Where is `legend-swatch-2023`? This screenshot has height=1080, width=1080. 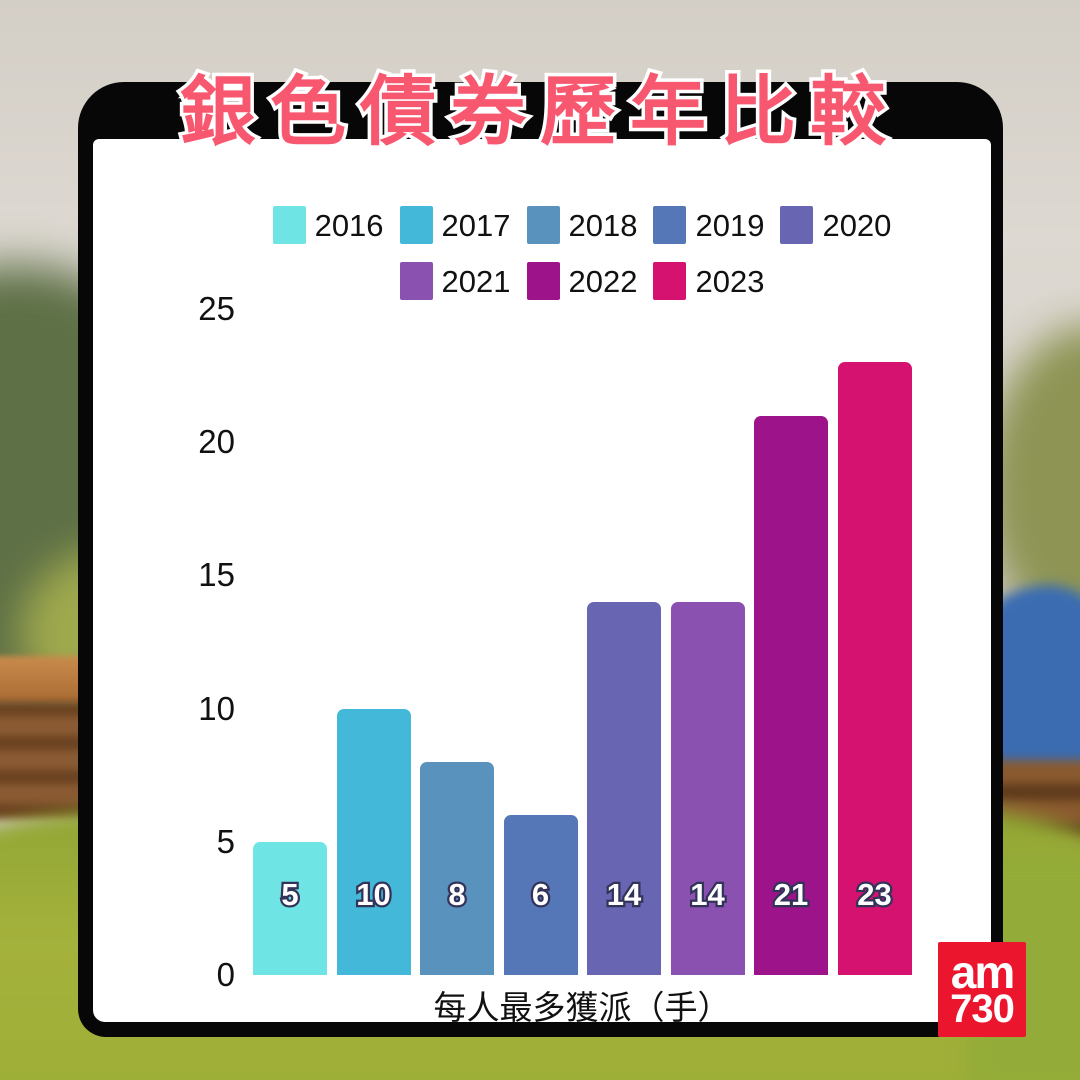 legend-swatch-2023 is located at coordinates (670, 281).